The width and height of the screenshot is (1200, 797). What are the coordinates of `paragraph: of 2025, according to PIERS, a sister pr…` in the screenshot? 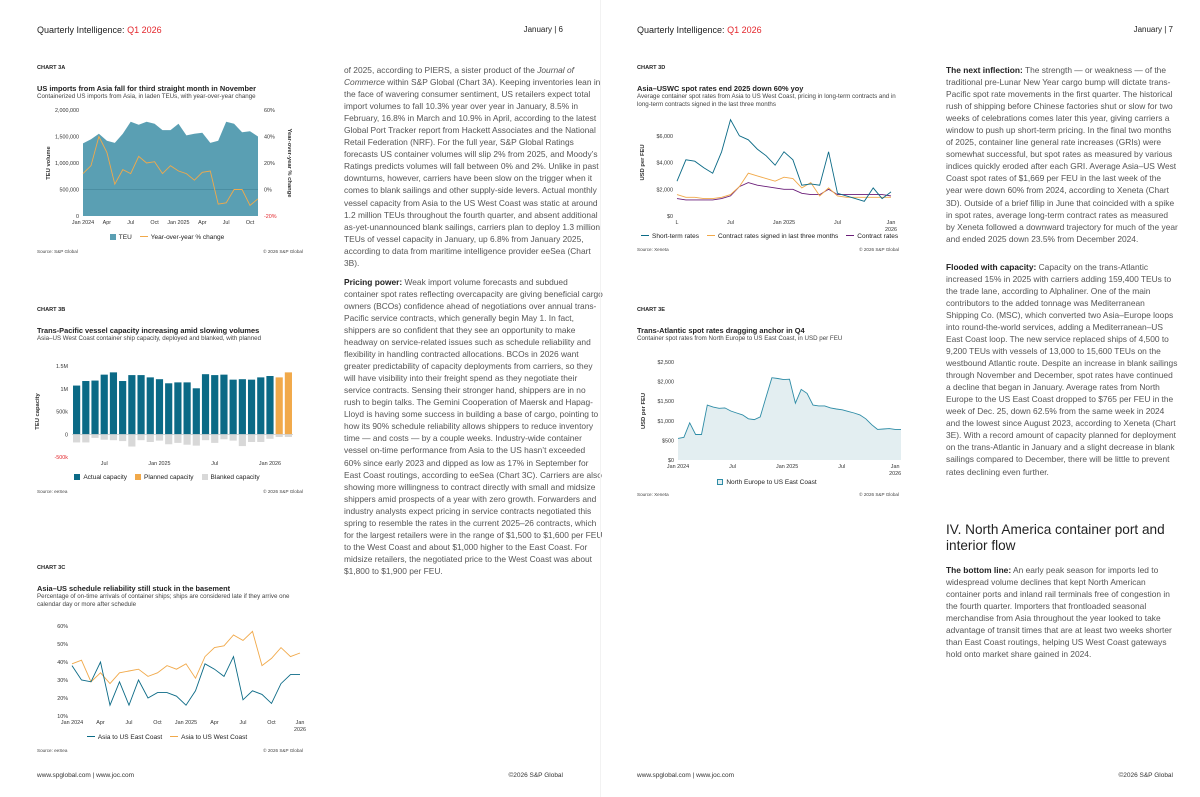 It's located at (474, 166).